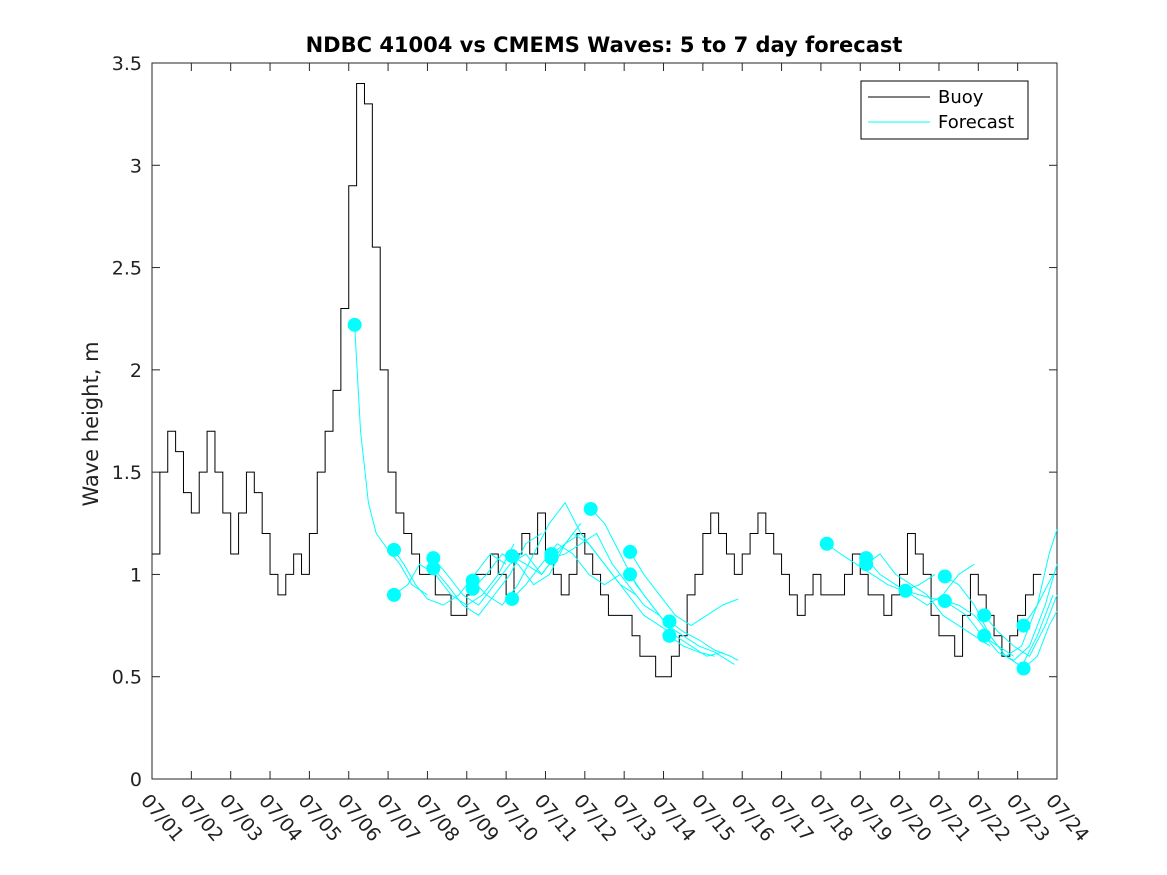 This screenshot has width=1167, height=875. I want to click on y-tick-label: 1, so click(136, 575).